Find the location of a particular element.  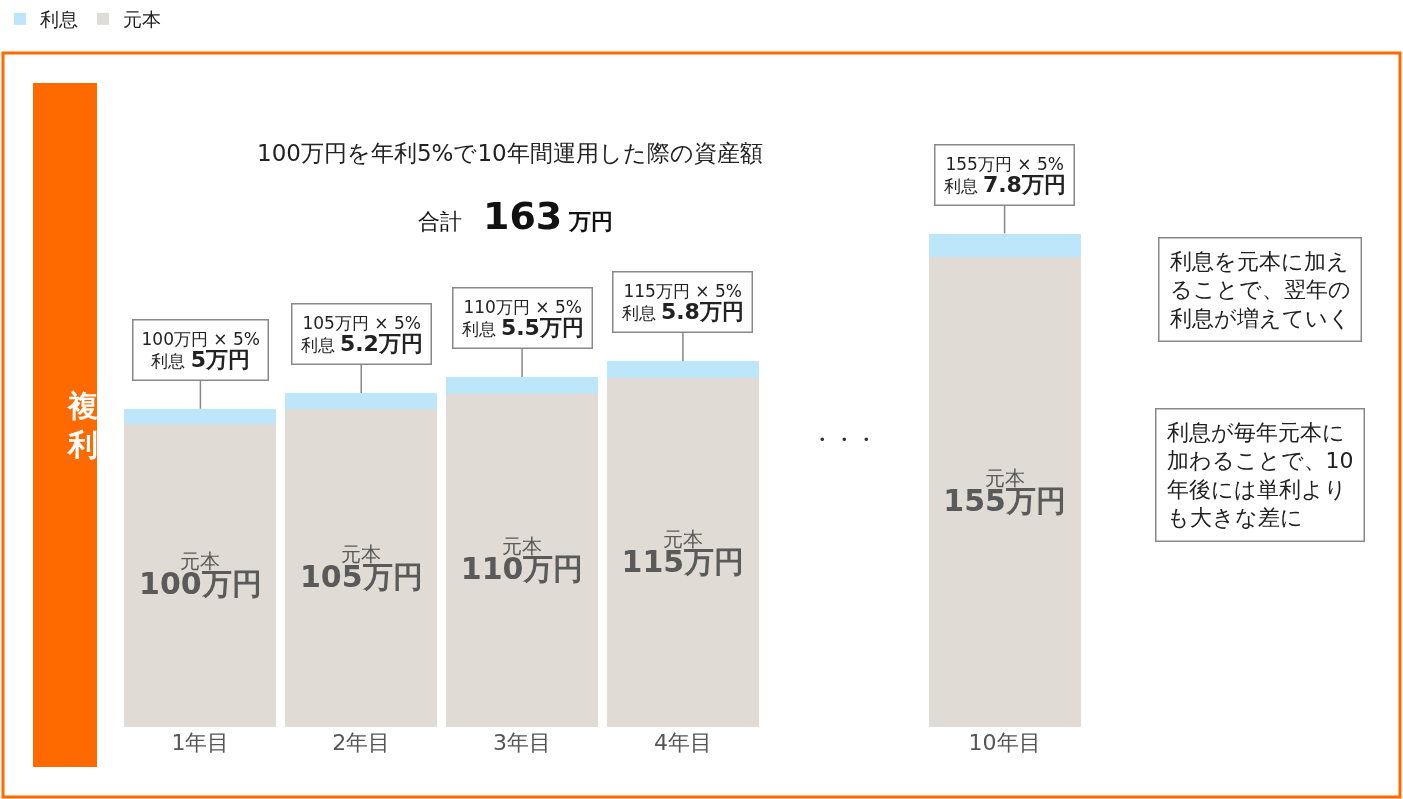

data-label: 元本 105万円 is located at coordinates (361, 567).